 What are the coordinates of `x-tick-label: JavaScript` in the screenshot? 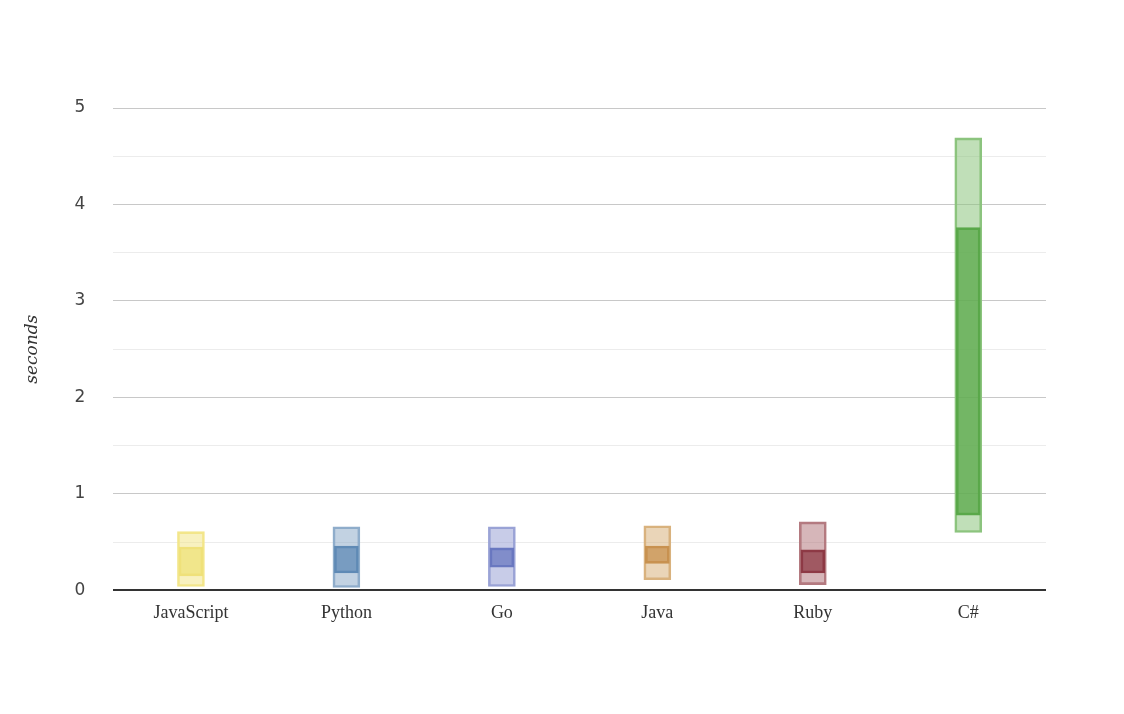 It's located at (191, 611).